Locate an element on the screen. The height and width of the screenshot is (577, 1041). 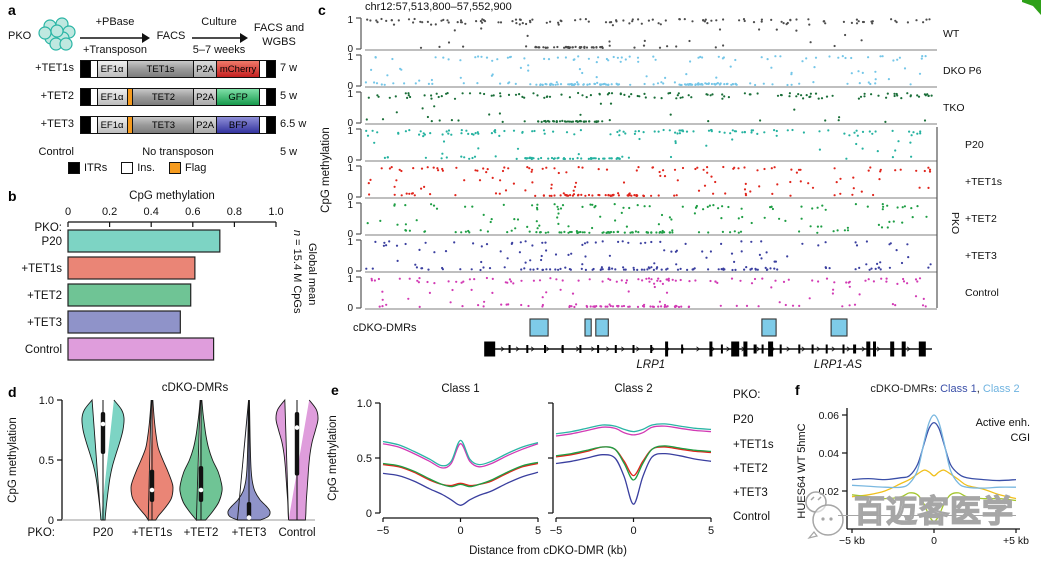
track-dkop6: 10 is located at coordinates (642, 72).